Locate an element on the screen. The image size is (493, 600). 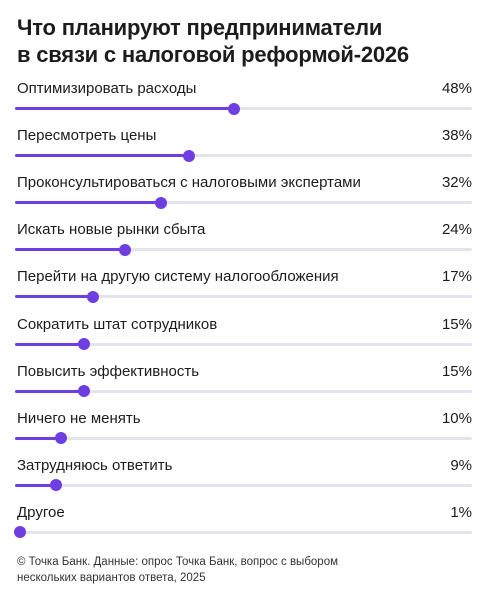
source-note-line-2: нескольких вариантов ответа, 2025 is located at coordinates (111, 578).